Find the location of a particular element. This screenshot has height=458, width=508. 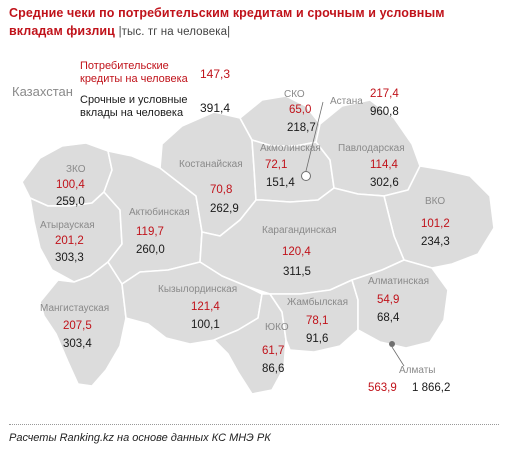

region-name-atyrau: Атырауская is located at coordinates (67, 225).